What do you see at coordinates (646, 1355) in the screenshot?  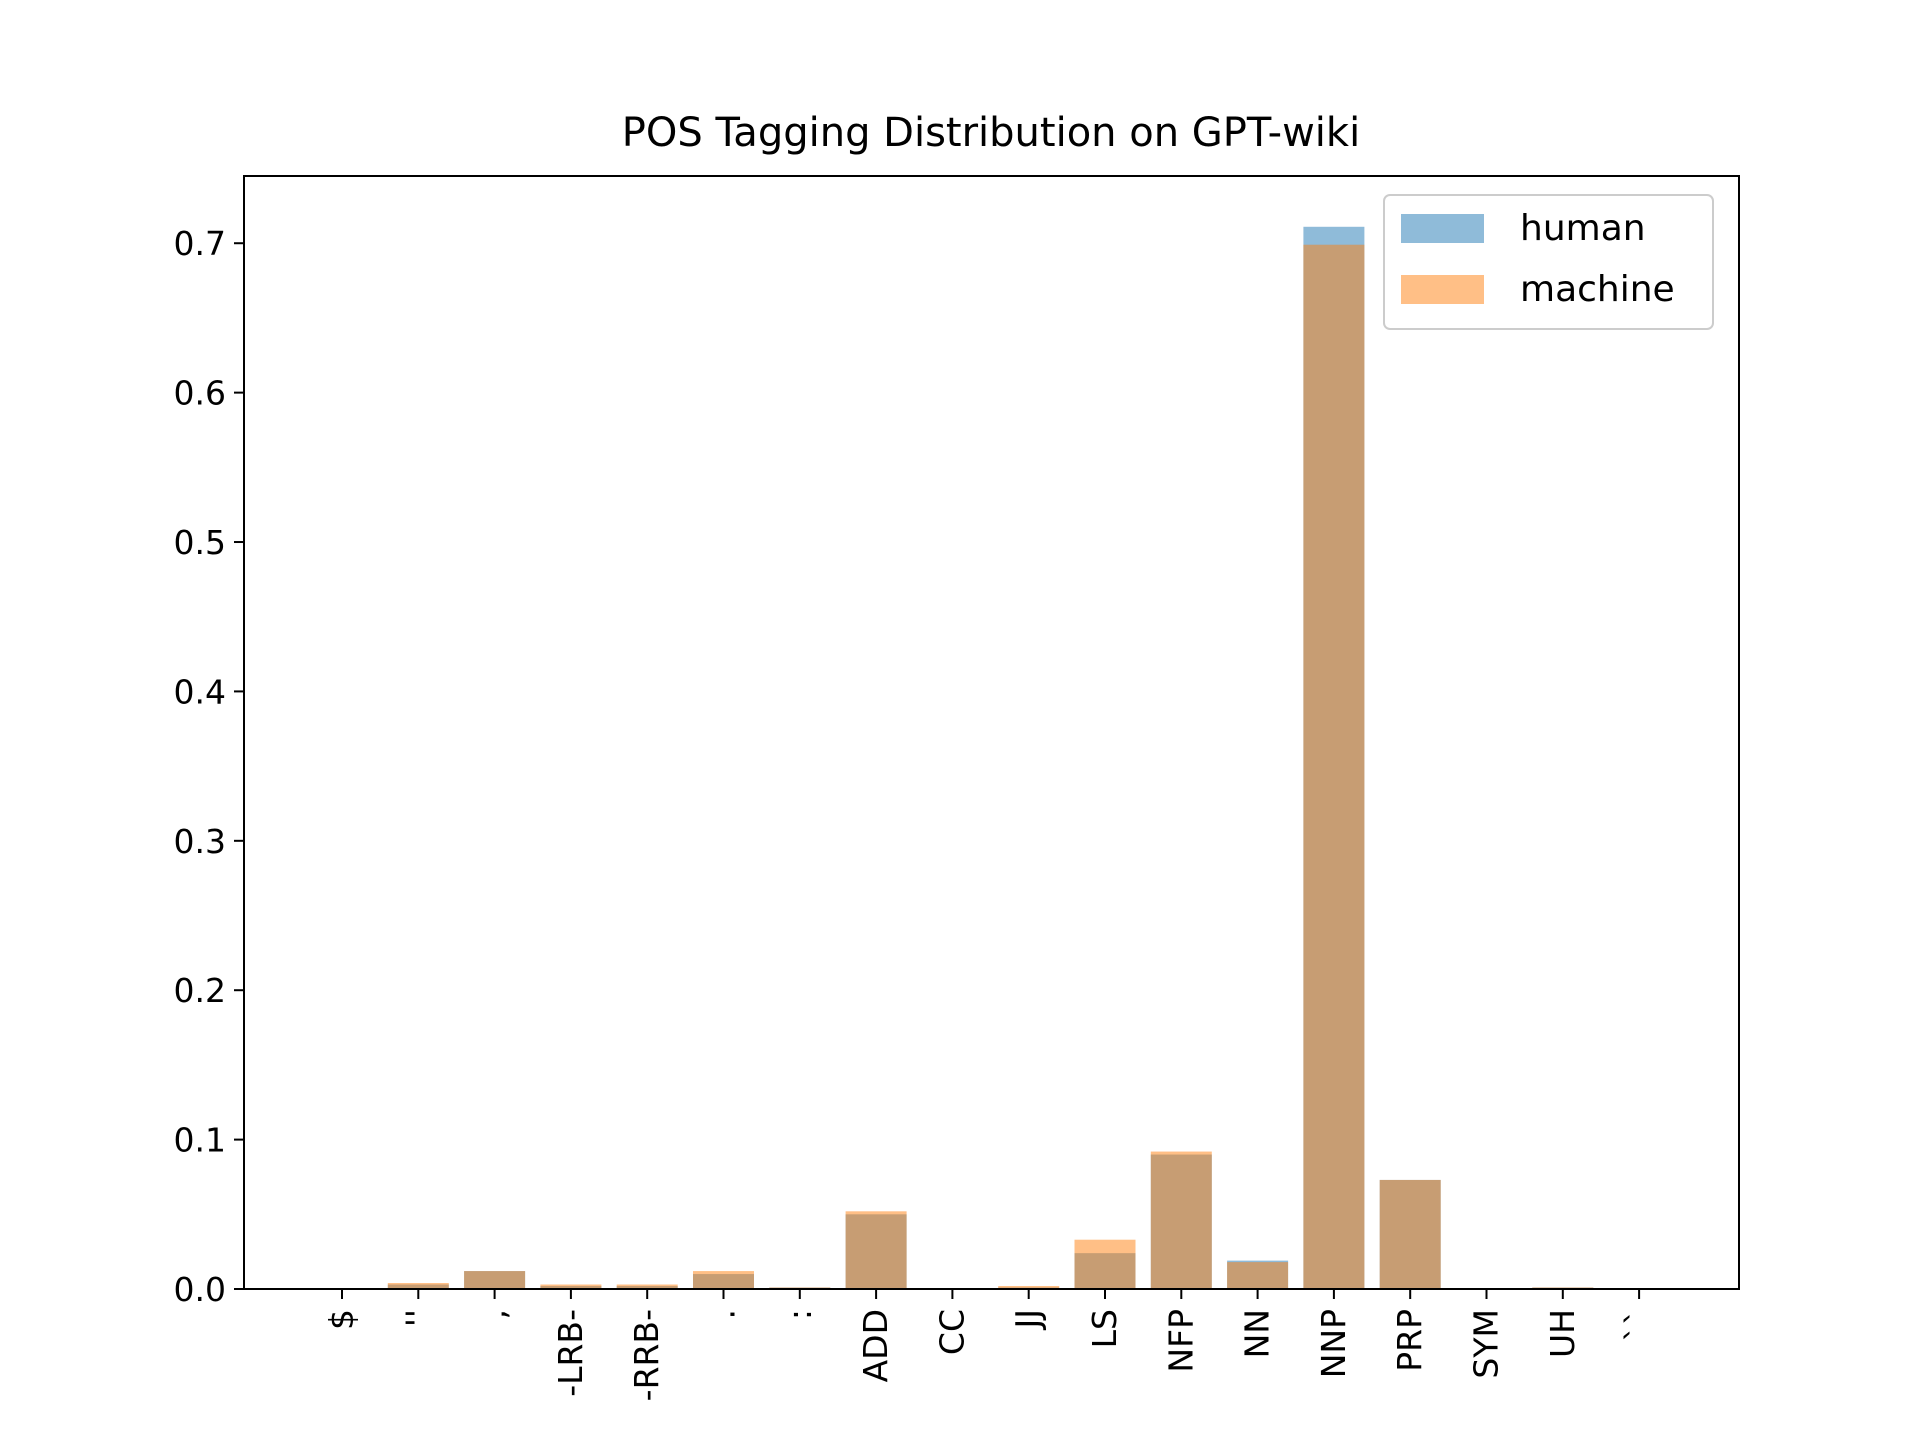 I see `x-tick-label-4: -RRB-` at bounding box center [646, 1355].